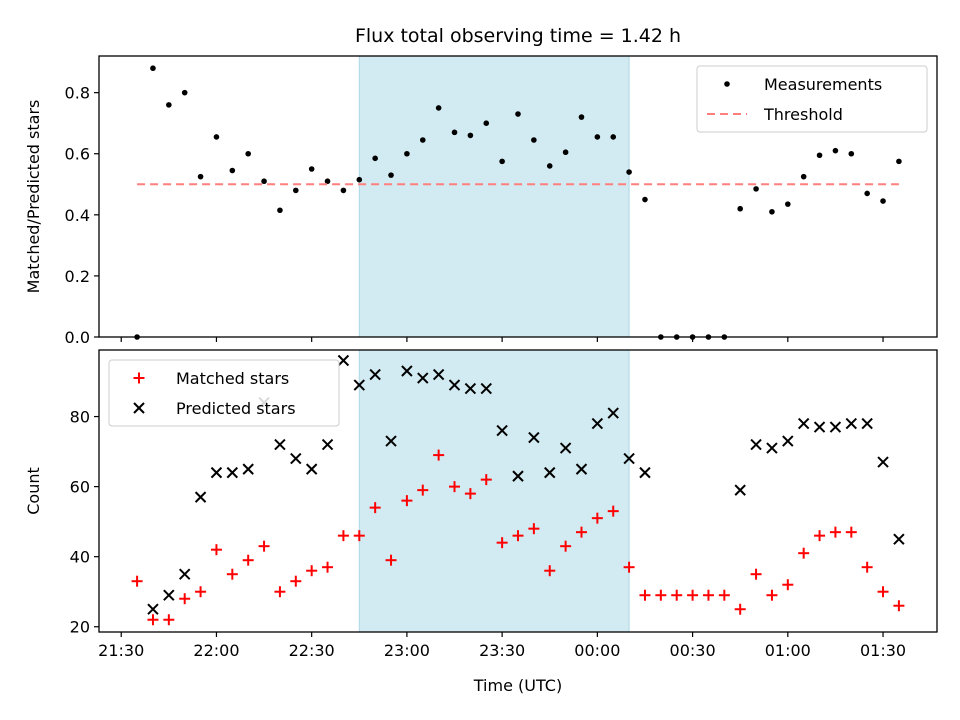 The height and width of the screenshot is (720, 960). What do you see at coordinates (33, 197) in the screenshot?
I see `top-y-axis-label: Matched/Predicted stars` at bounding box center [33, 197].